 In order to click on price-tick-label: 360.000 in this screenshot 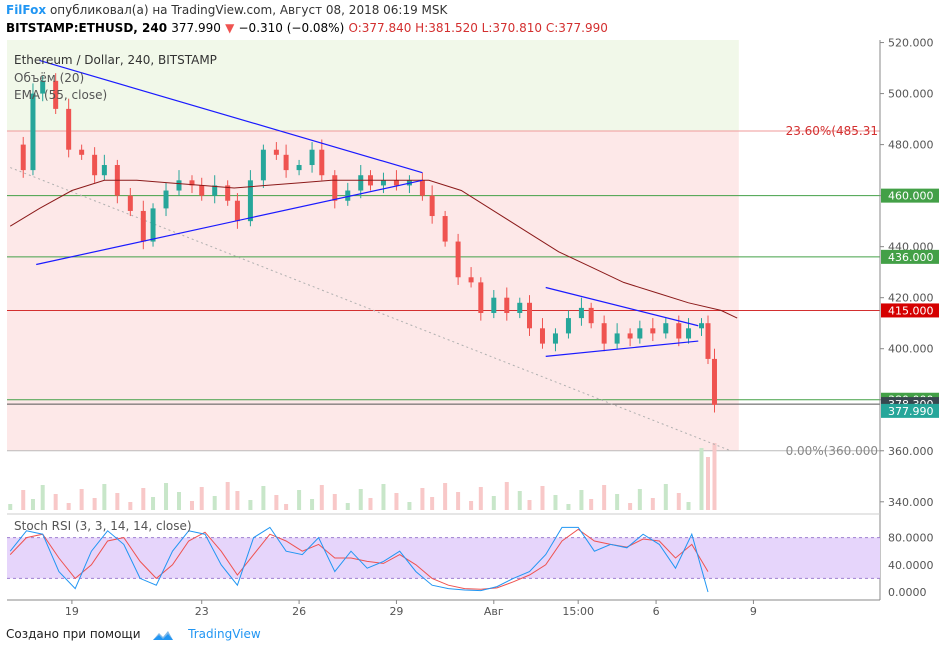, I will do `click(911, 451)`.